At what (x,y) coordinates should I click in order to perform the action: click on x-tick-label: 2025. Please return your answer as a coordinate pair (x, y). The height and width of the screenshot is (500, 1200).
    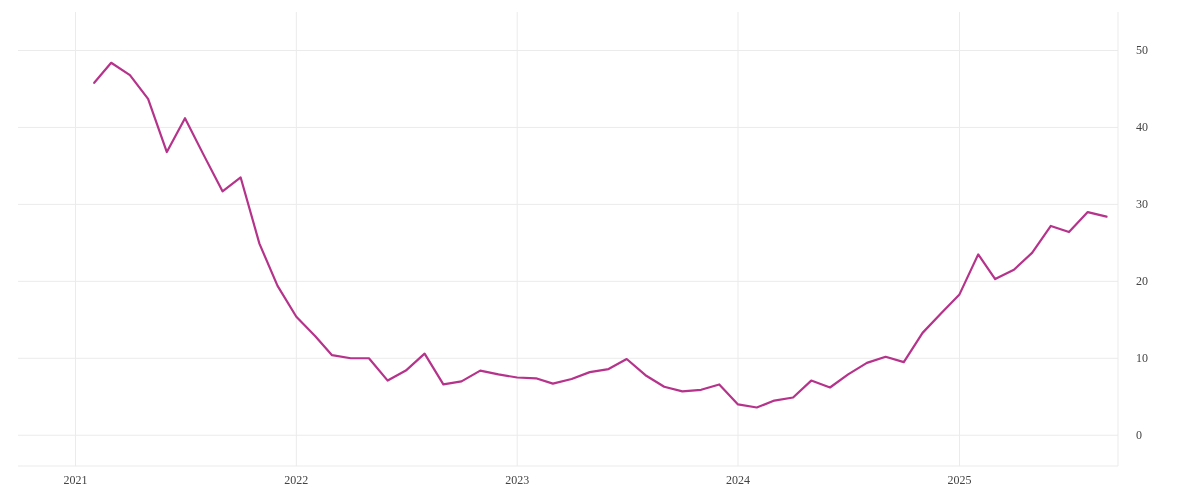
    Looking at the image, I should click on (959, 480).